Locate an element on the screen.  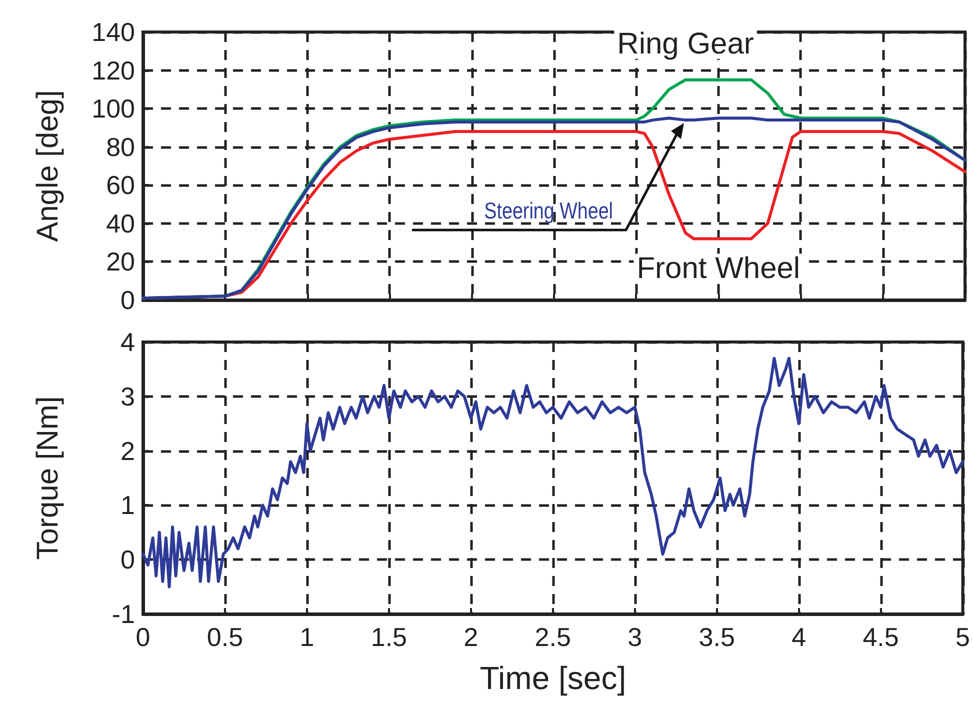
series-label: Front Wheel is located at coordinates (718, 269).